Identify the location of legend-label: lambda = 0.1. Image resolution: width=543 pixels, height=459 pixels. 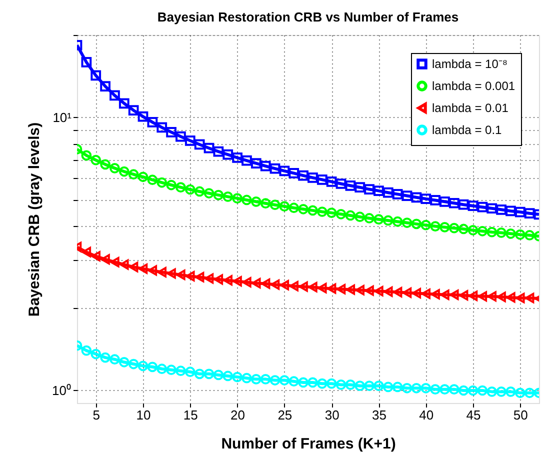
(467, 130).